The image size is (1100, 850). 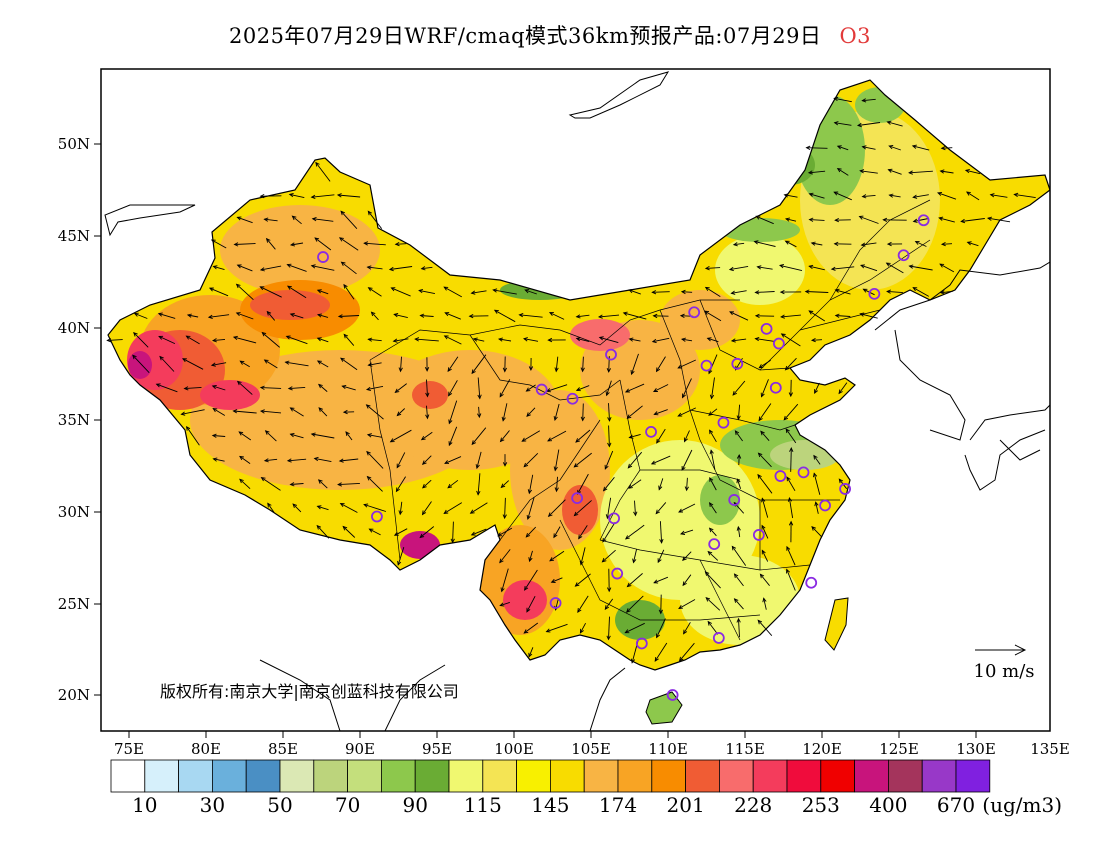 What do you see at coordinates (74, 236) in the screenshot?
I see `y-tick-label: 45N` at bounding box center [74, 236].